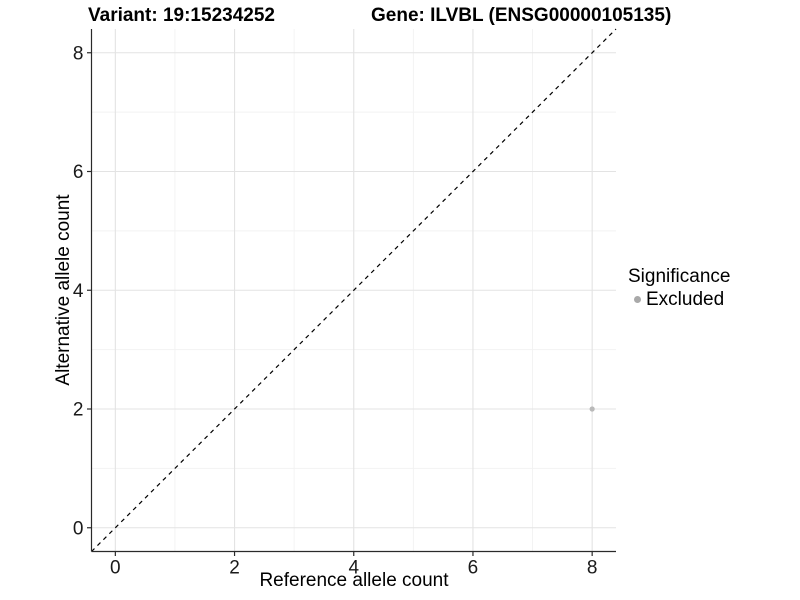 The height and width of the screenshot is (600, 800). What do you see at coordinates (685, 299) in the screenshot?
I see `legend-item-label: Excluded` at bounding box center [685, 299].